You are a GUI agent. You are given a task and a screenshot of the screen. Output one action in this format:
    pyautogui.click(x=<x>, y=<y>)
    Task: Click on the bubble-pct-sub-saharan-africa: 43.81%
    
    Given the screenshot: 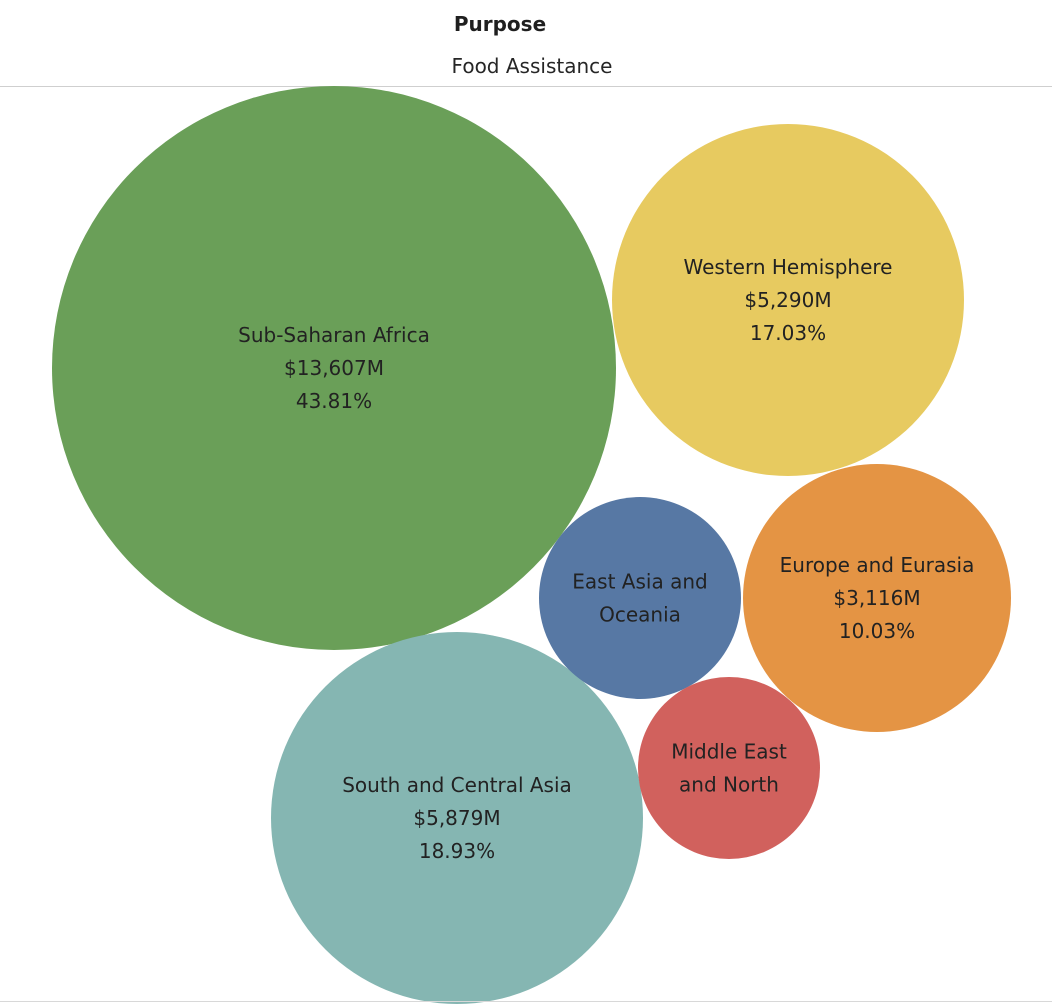 What is the action you would take?
    pyautogui.click(x=334, y=401)
    